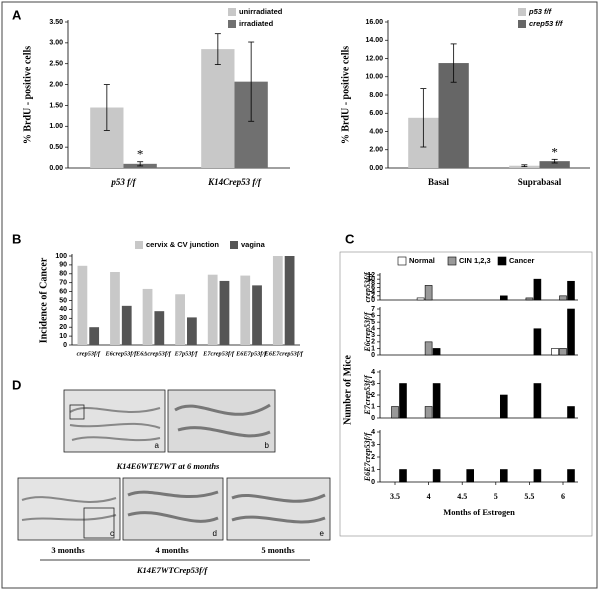 Image resolution: width=600 pixels, height=591 pixels. Describe the element at coordinates (56, 168) in the screenshot. I see `y-tick-label: 0.00` at that location.